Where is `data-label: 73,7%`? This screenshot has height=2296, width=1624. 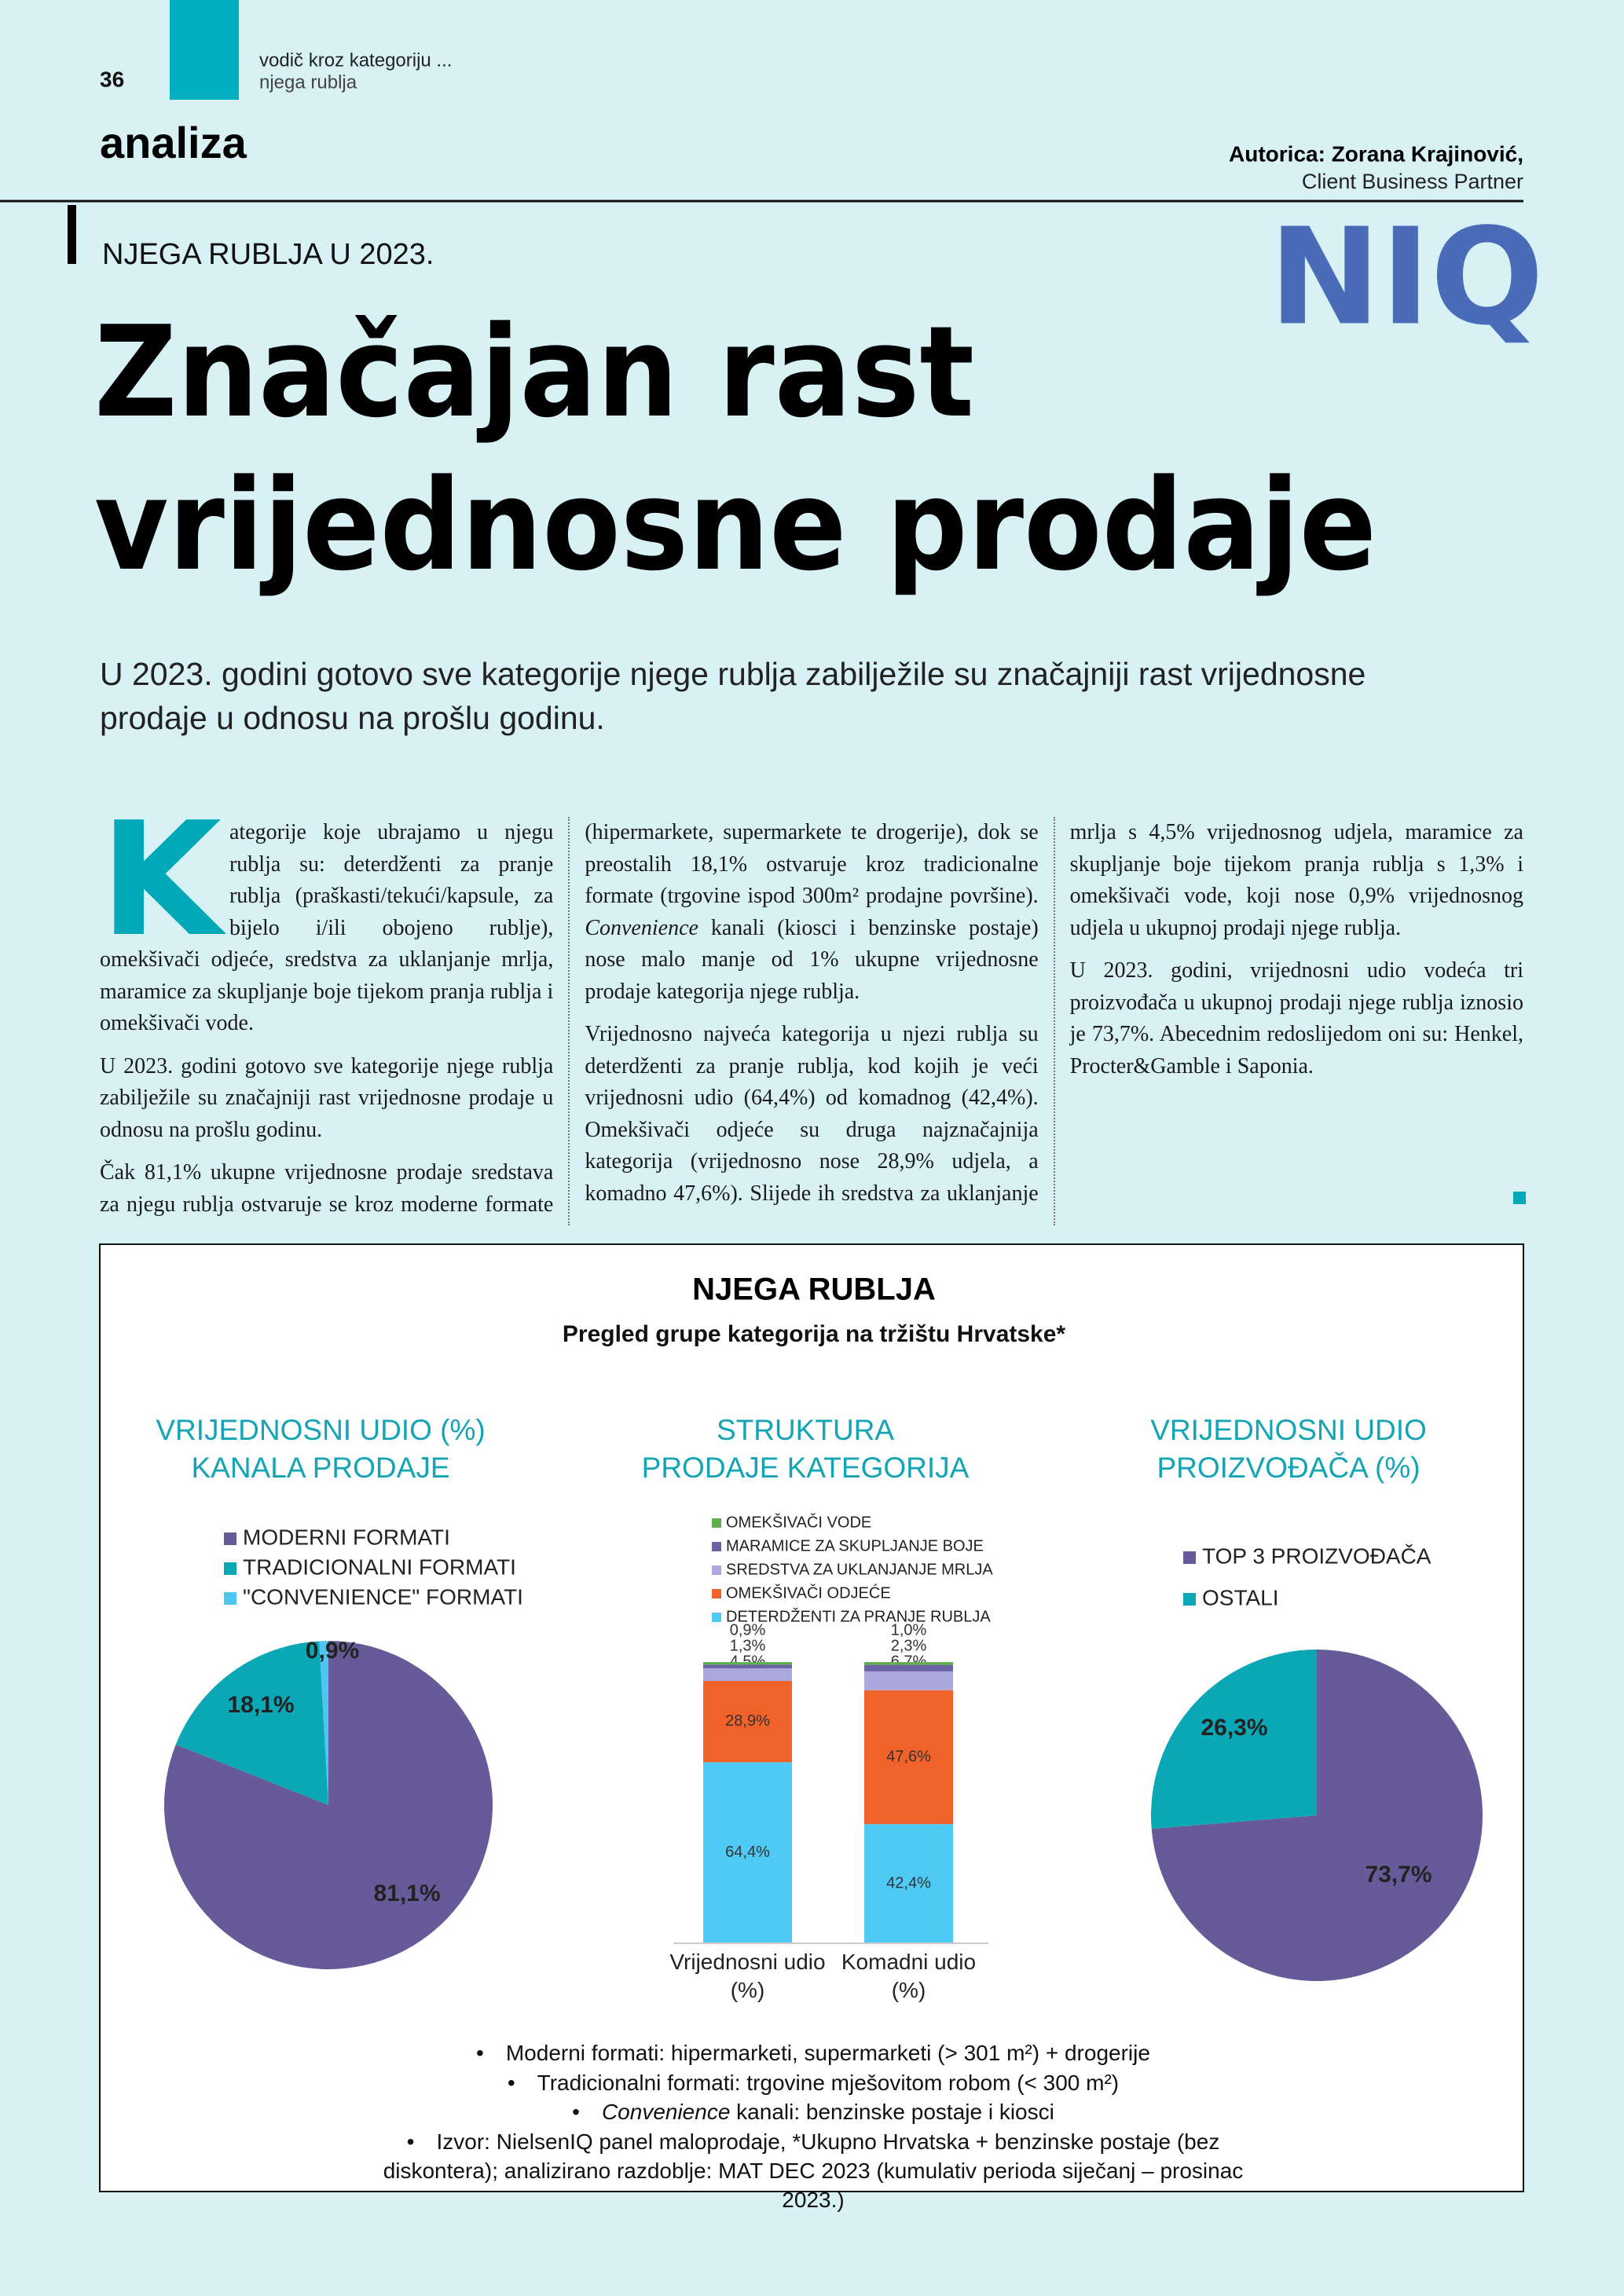
data-label: 73,7% is located at coordinates (1399, 1875).